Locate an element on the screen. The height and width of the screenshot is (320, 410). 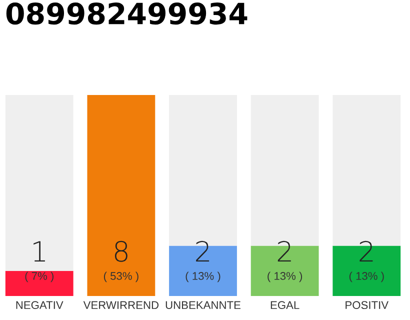
x-tick-label: VERWIRREND is located at coordinates (121, 305).